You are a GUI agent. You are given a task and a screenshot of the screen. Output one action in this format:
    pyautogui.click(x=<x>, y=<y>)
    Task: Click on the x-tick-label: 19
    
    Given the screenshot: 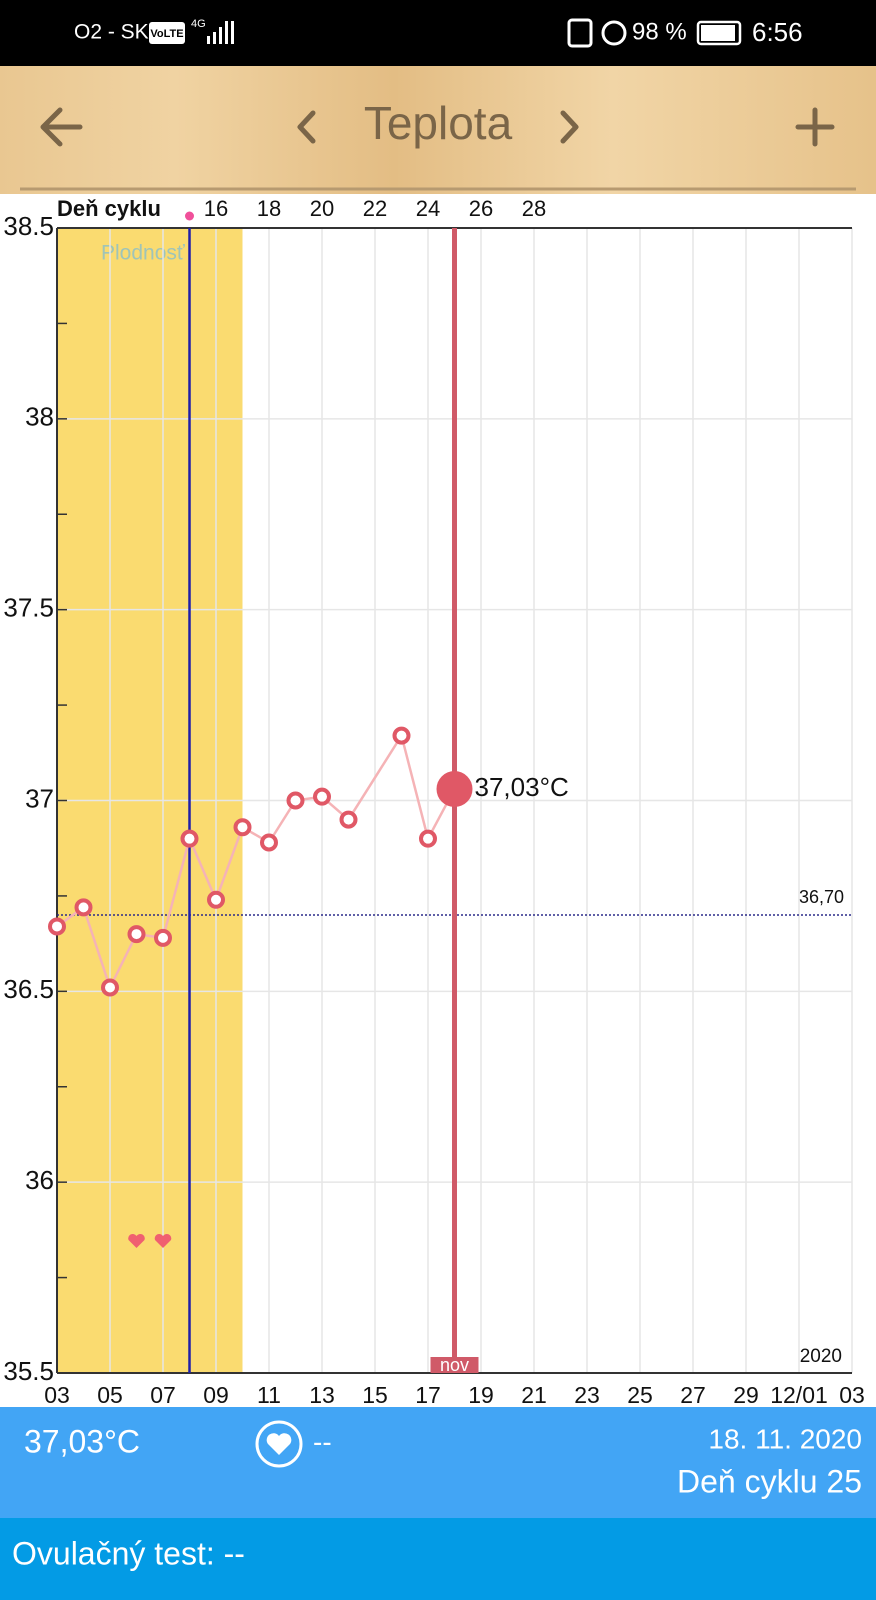 What is the action you would take?
    pyautogui.click(x=481, y=1395)
    